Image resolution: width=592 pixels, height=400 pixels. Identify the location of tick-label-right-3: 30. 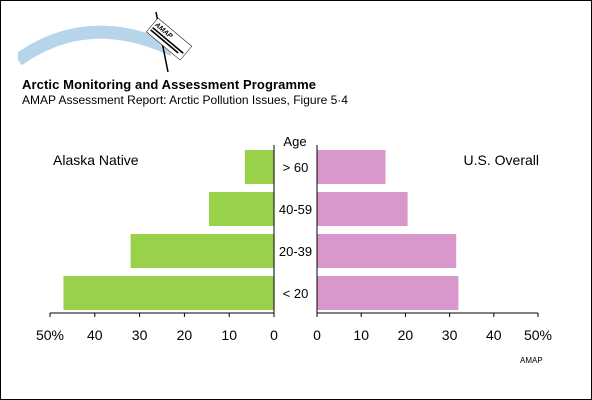
(450, 335).